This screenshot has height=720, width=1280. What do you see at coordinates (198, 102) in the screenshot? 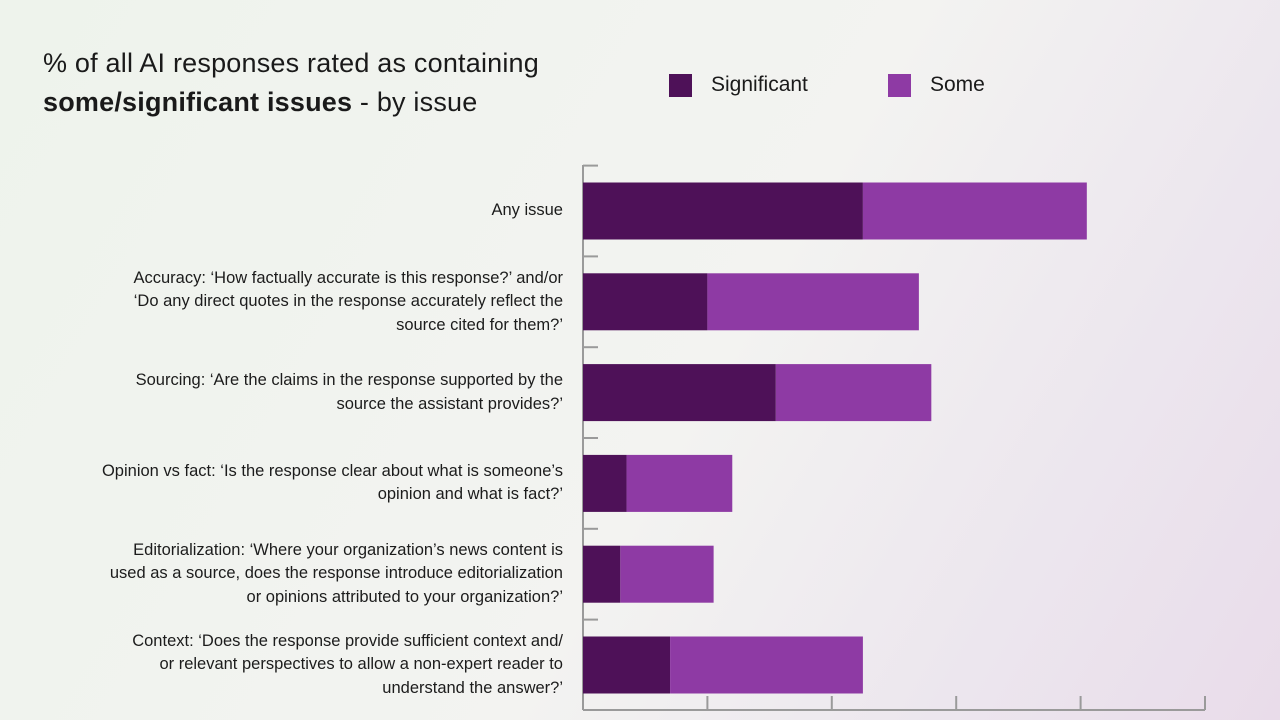
I see `chart-title-emphasis: some/significant issues` at bounding box center [198, 102].